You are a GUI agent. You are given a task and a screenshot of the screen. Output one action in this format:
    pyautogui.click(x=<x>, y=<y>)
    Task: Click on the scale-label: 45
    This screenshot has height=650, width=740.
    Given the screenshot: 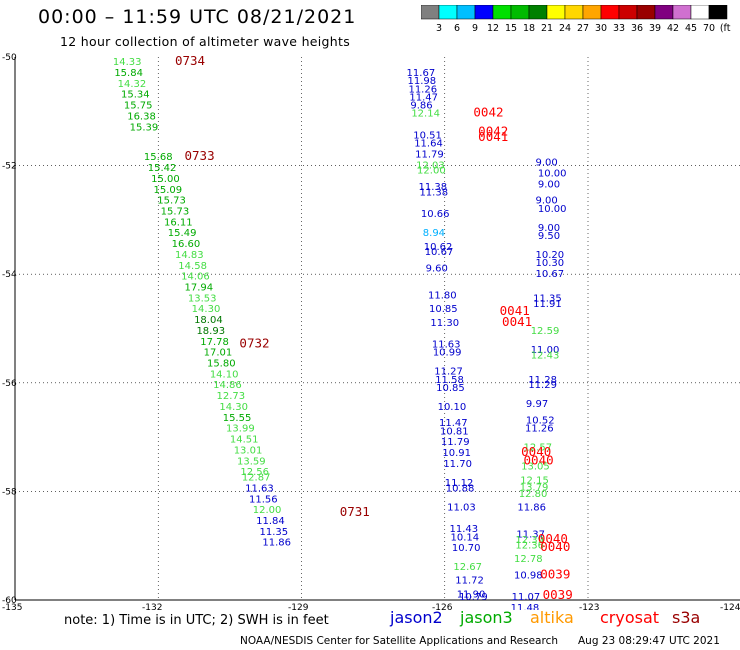 What is the action you would take?
    pyautogui.click(x=691, y=28)
    